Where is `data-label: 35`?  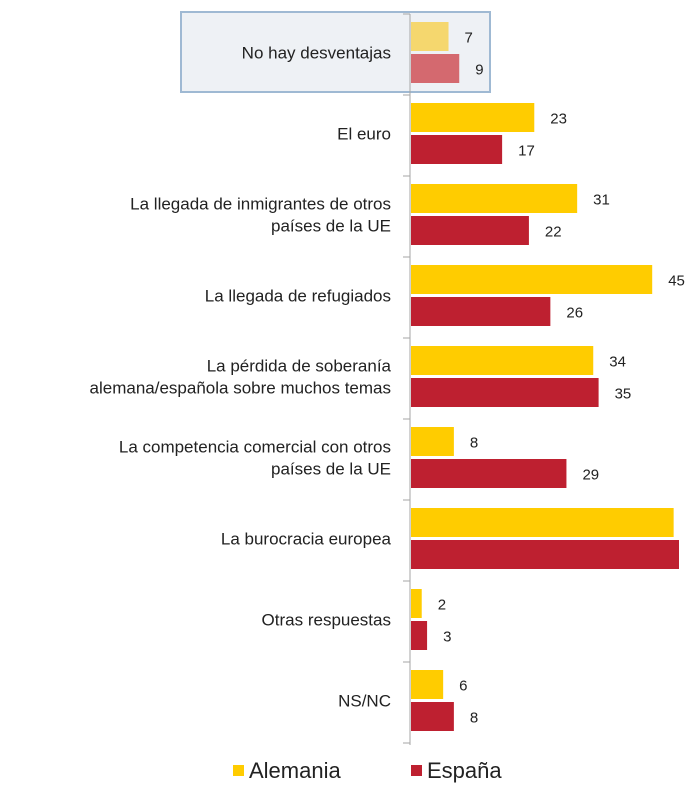
data-label: 35 is located at coordinates (623, 394).